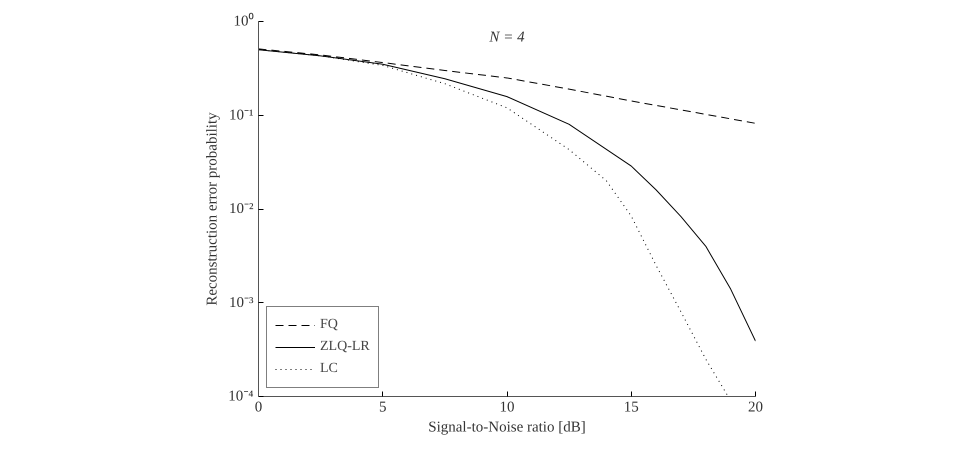 This screenshot has height=454, width=964. What do you see at coordinates (507, 428) in the screenshot?
I see `x-axis-title: Signal-to-Noise ratio [dB]` at bounding box center [507, 428].